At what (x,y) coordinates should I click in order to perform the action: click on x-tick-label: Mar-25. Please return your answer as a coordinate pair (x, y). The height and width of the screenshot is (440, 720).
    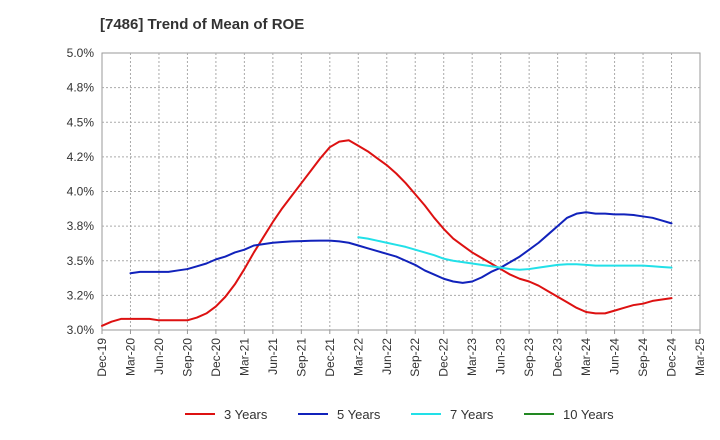
    Looking at the image, I should click on (700, 357).